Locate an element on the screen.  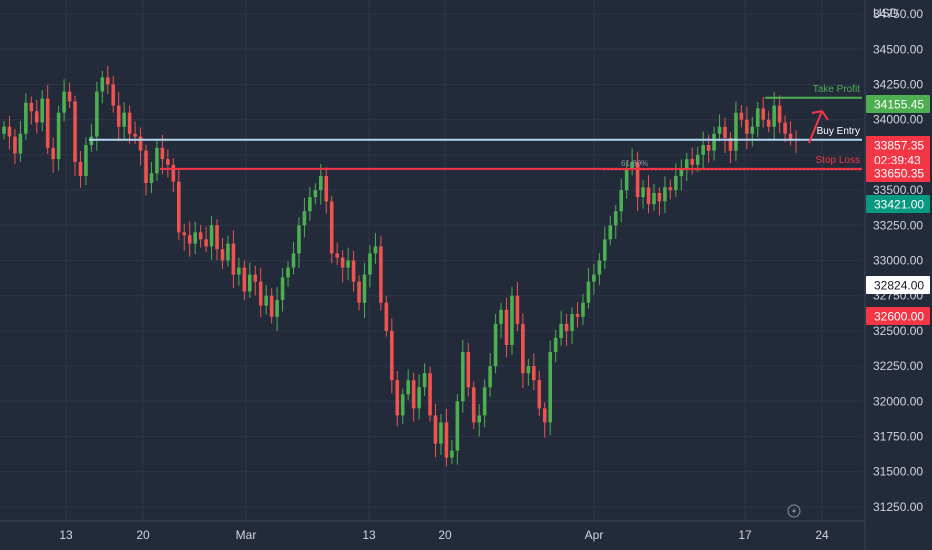
price-tag: 33421.00 is located at coordinates (898, 204).